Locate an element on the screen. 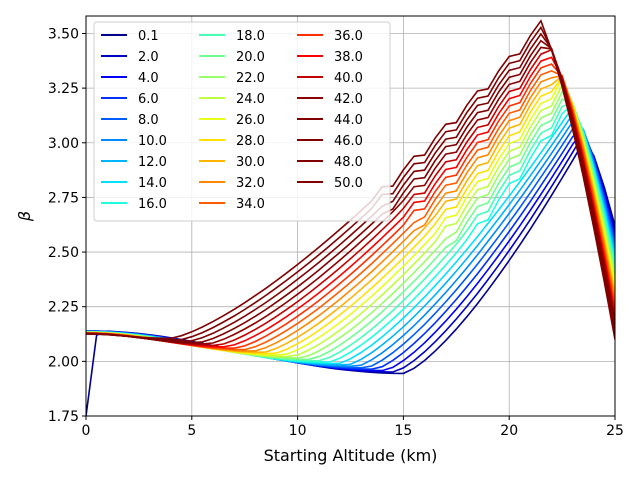 This screenshot has height=480, width=640. legend-entry-label: 26.0 is located at coordinates (250, 120).